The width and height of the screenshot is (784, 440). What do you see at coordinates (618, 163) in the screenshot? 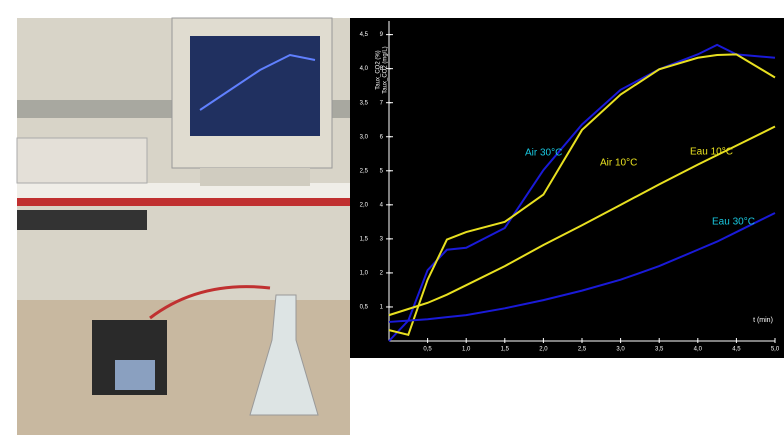
I see `series-label: Air 10°C` at bounding box center [618, 163].